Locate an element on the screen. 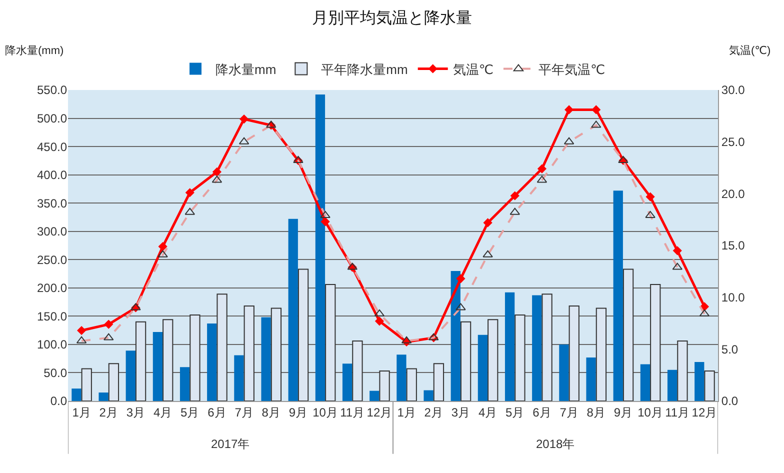 The height and width of the screenshot is (473, 784). y-tick-label: 0.0 is located at coordinates (59, 401).